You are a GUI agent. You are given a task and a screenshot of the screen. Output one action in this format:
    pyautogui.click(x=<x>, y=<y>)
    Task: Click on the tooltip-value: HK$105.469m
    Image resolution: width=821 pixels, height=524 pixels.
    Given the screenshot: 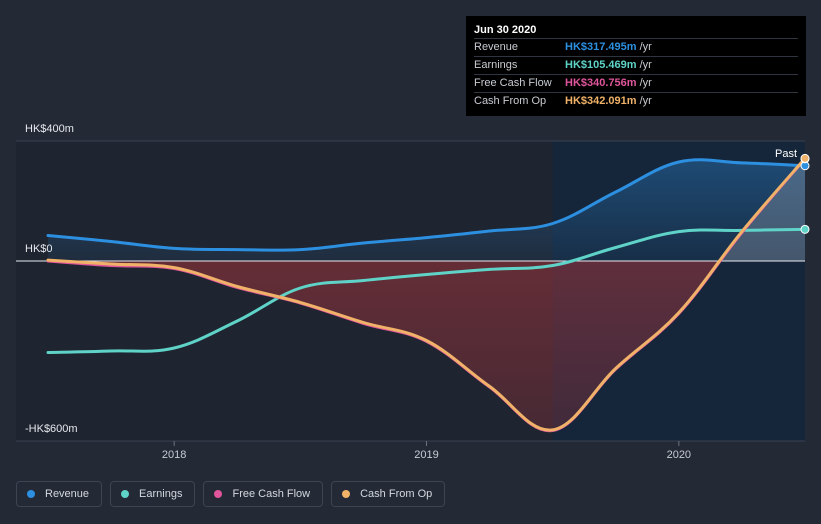 What is the action you would take?
    pyautogui.click(x=601, y=65)
    